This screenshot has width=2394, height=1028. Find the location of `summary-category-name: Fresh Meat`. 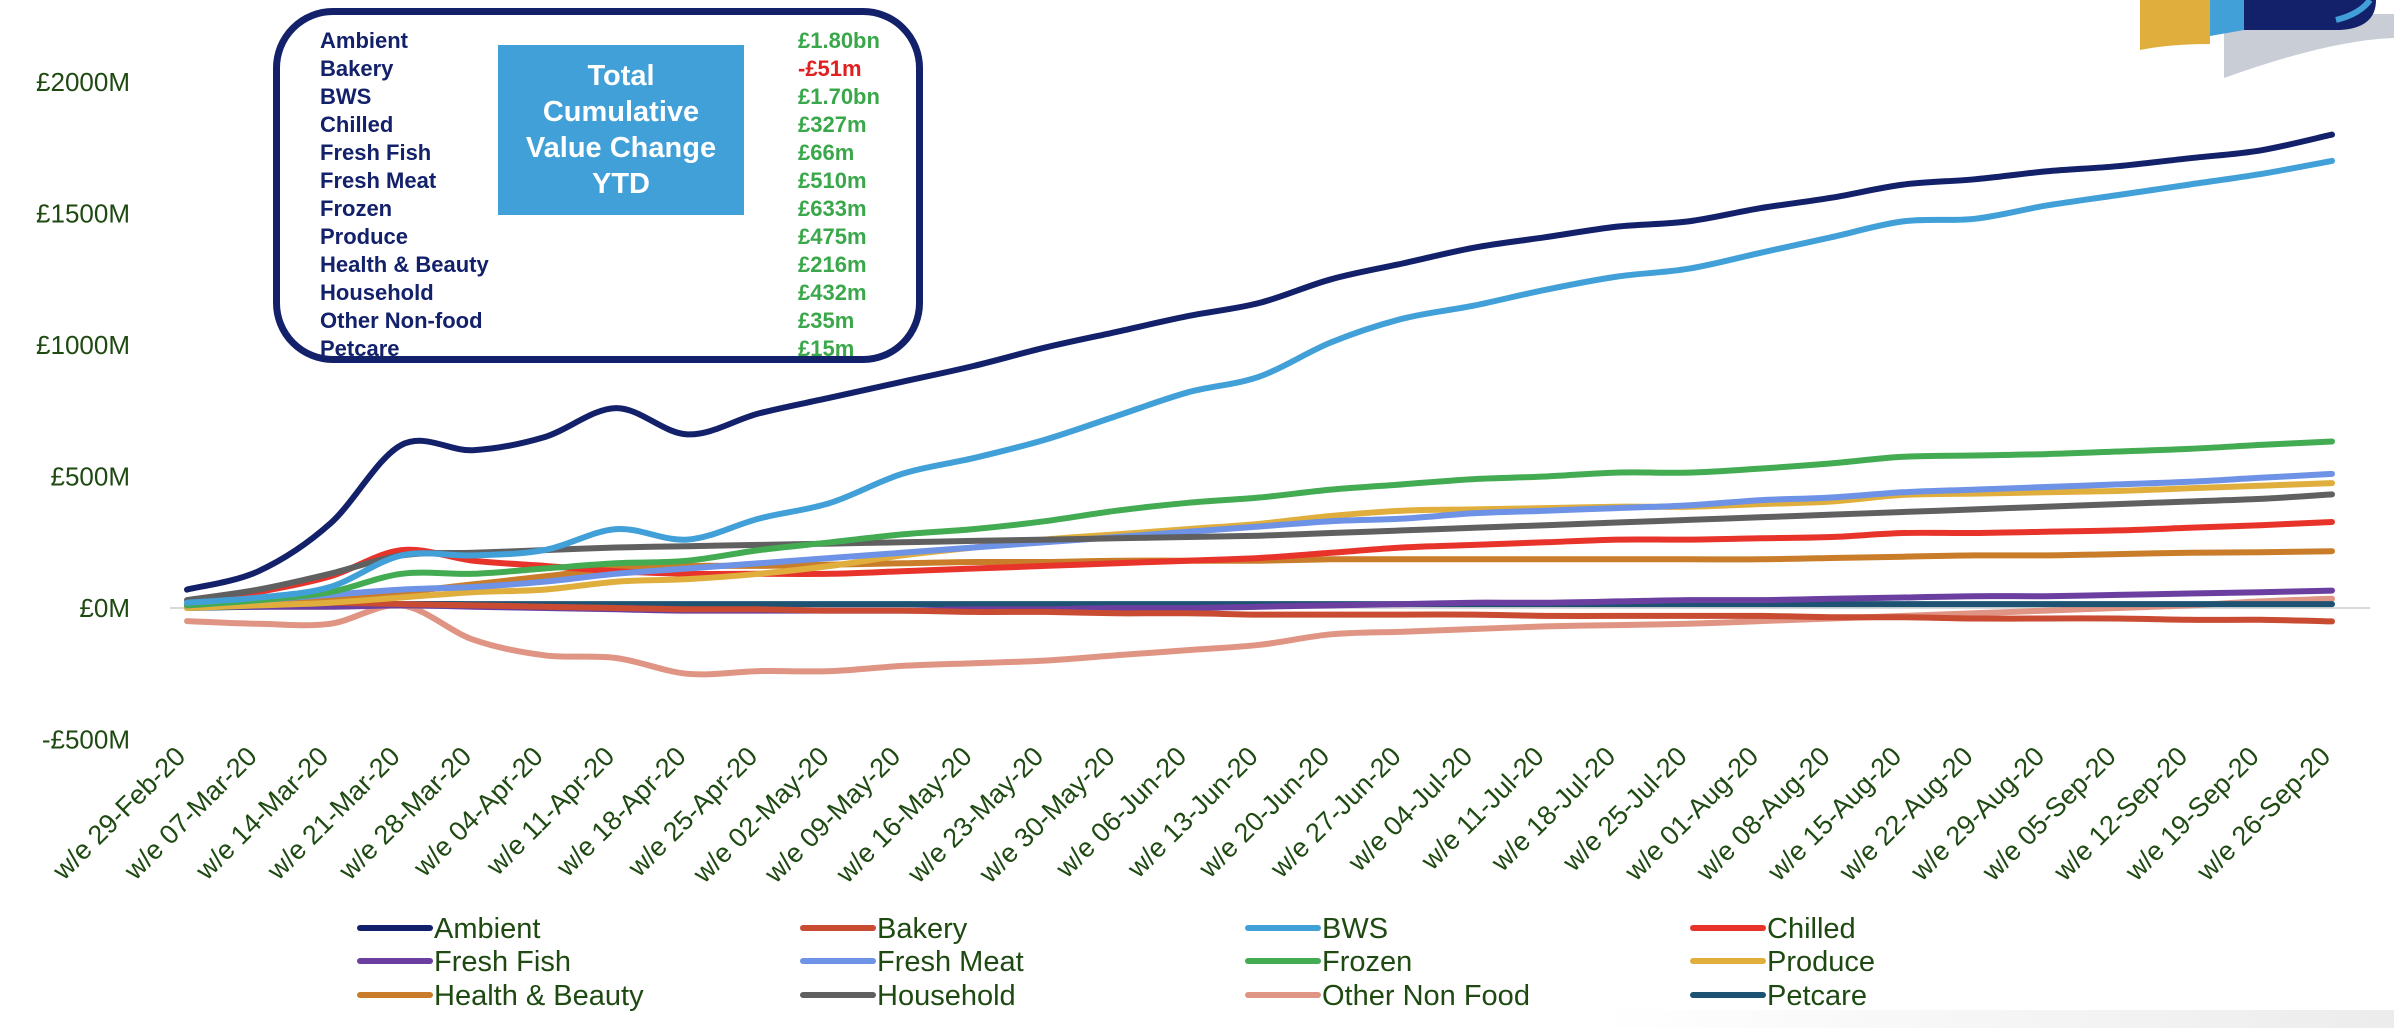

summary-category-name: Fresh Meat is located at coordinates (378, 180).